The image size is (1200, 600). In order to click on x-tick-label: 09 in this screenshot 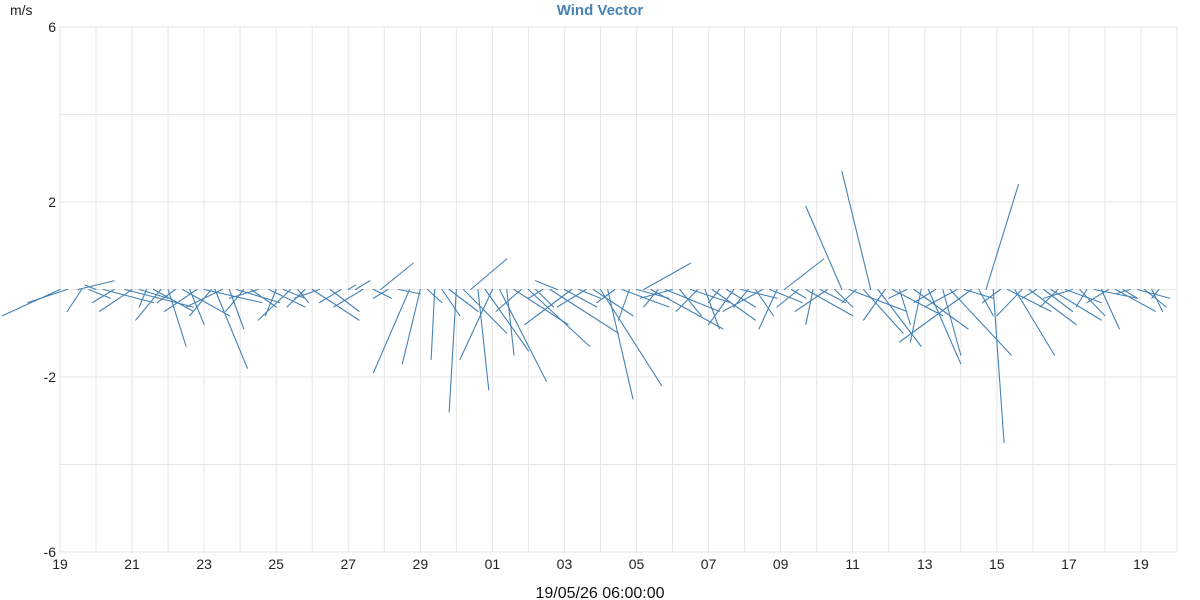, I will do `click(781, 564)`.